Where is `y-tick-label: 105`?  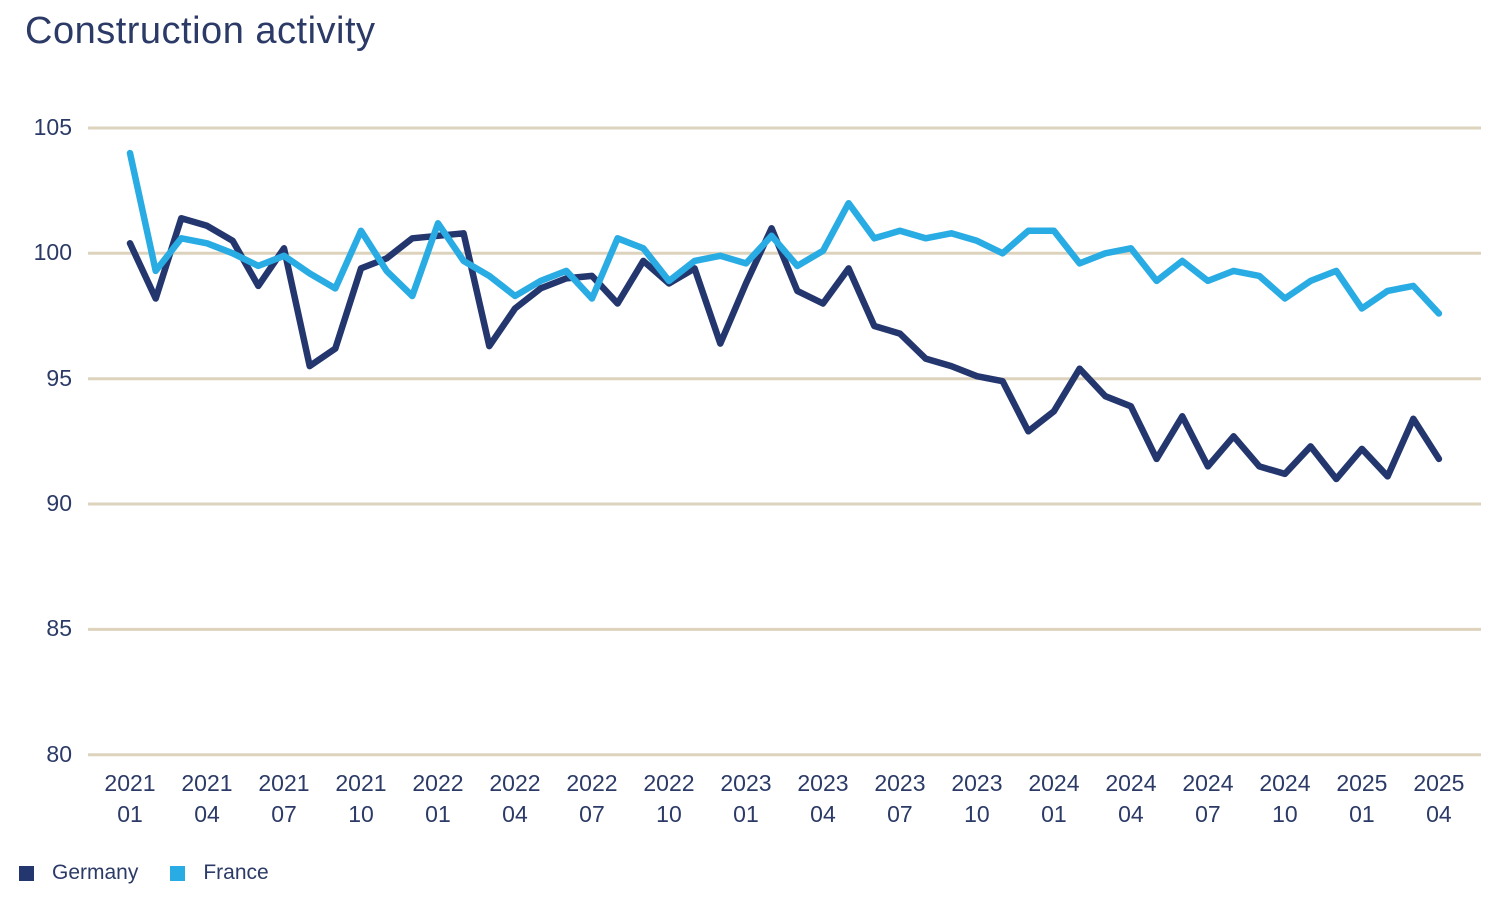
y-tick-label: 105 is located at coordinates (52, 126).